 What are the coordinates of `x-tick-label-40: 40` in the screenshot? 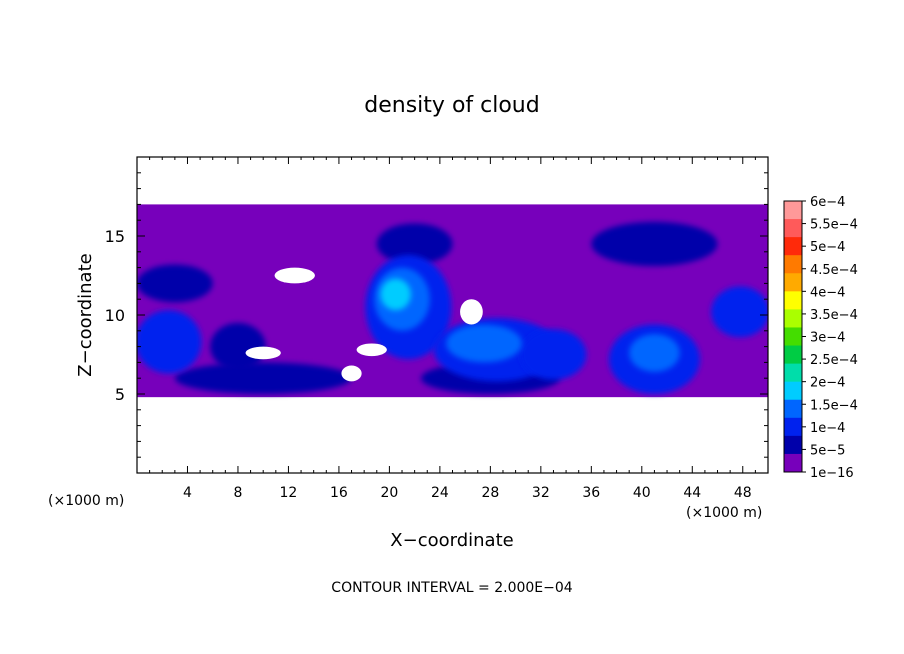 It's located at (642, 493).